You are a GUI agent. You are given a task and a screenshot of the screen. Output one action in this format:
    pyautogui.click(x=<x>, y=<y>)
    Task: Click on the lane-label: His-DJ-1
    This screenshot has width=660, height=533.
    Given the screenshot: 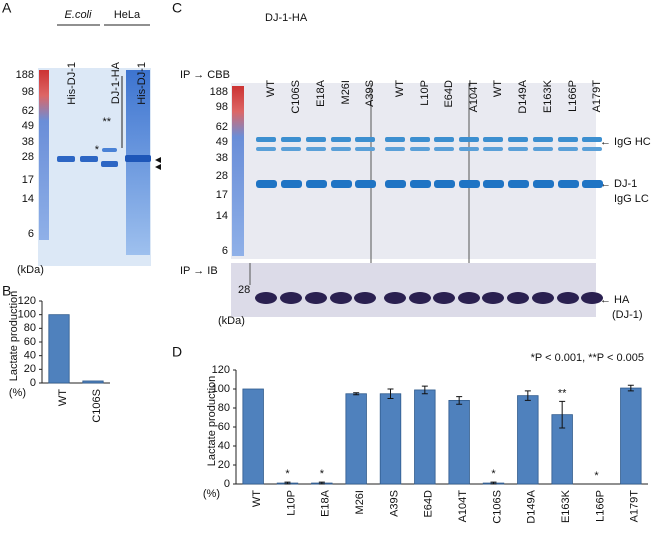 What is the action you would take?
    pyautogui.click(x=142, y=83)
    